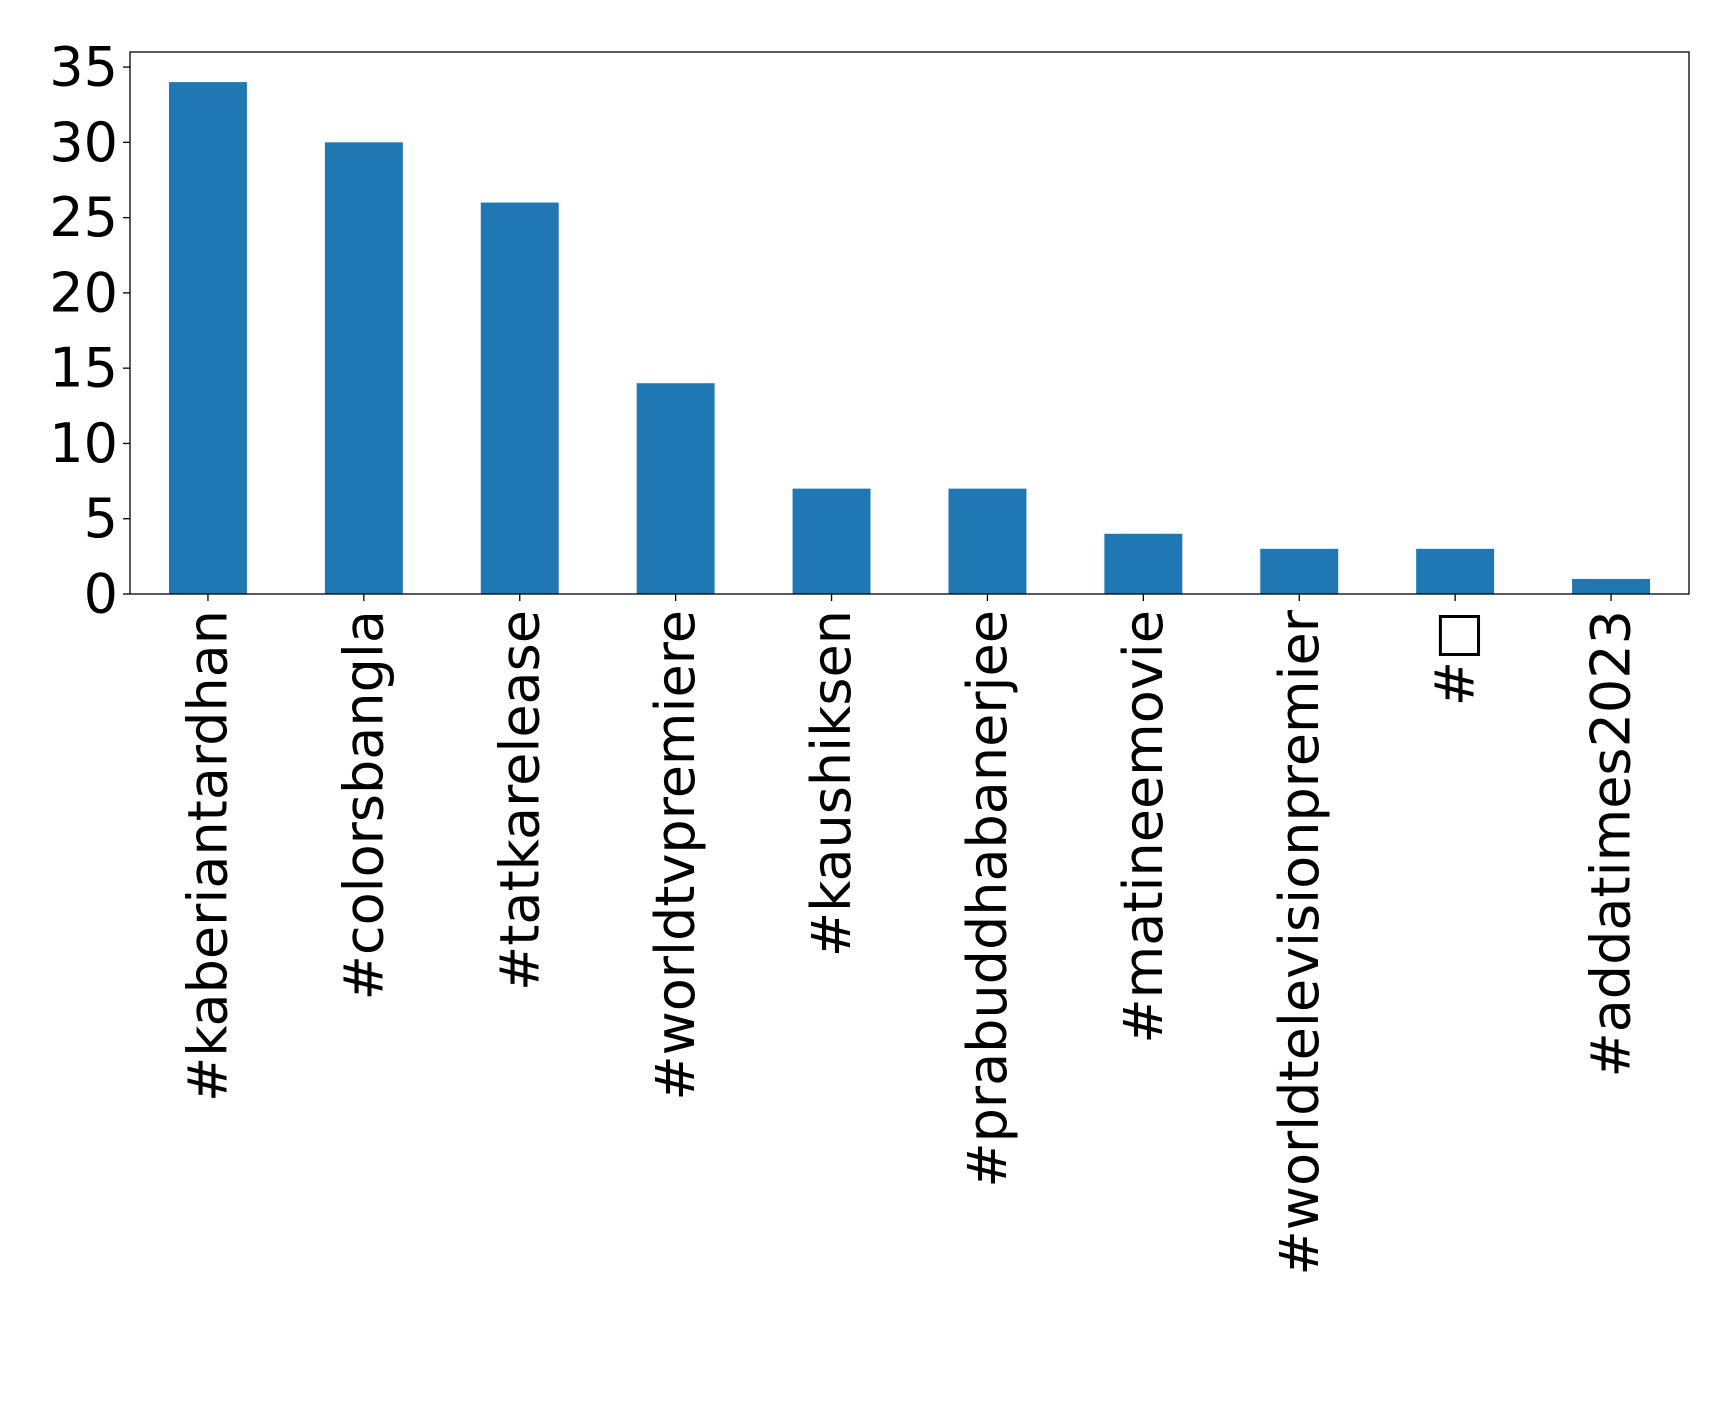 The width and height of the screenshot is (1719, 1411). I want to click on y-tick-label: 0, so click(101, 594).